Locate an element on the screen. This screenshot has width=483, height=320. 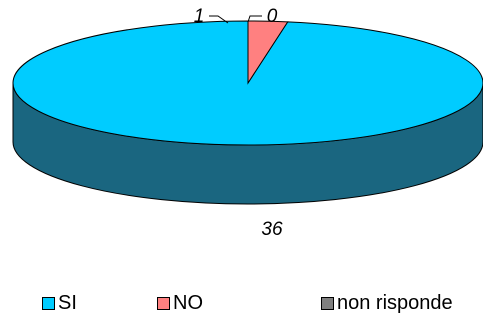
legend-label-no: NO is located at coordinates (188, 303).